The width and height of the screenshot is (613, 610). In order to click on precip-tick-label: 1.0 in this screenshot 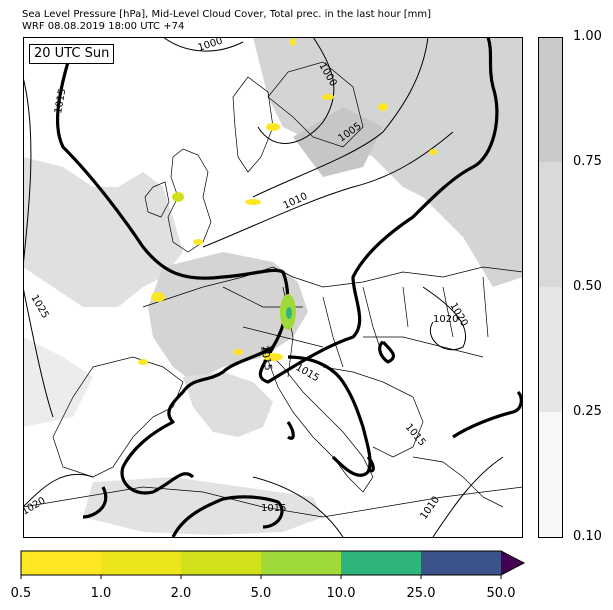, I will do `click(101, 593)`.